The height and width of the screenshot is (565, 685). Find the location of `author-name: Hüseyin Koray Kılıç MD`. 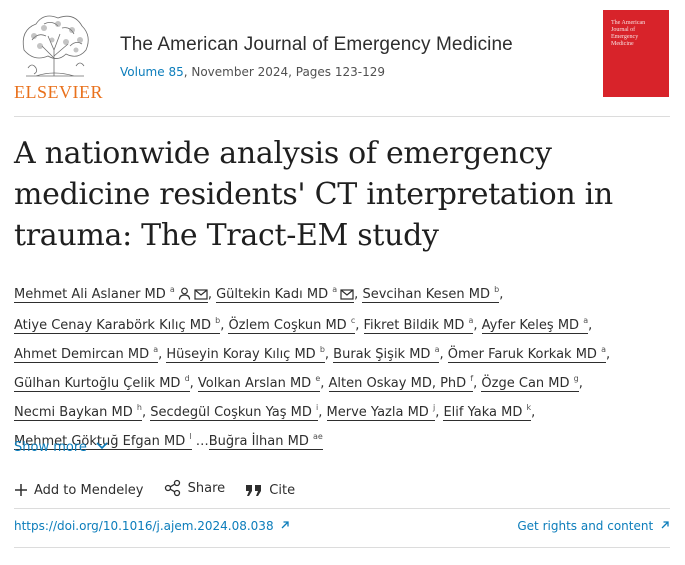

author-name: Hüseyin Koray Kılıç MD is located at coordinates (241, 354).